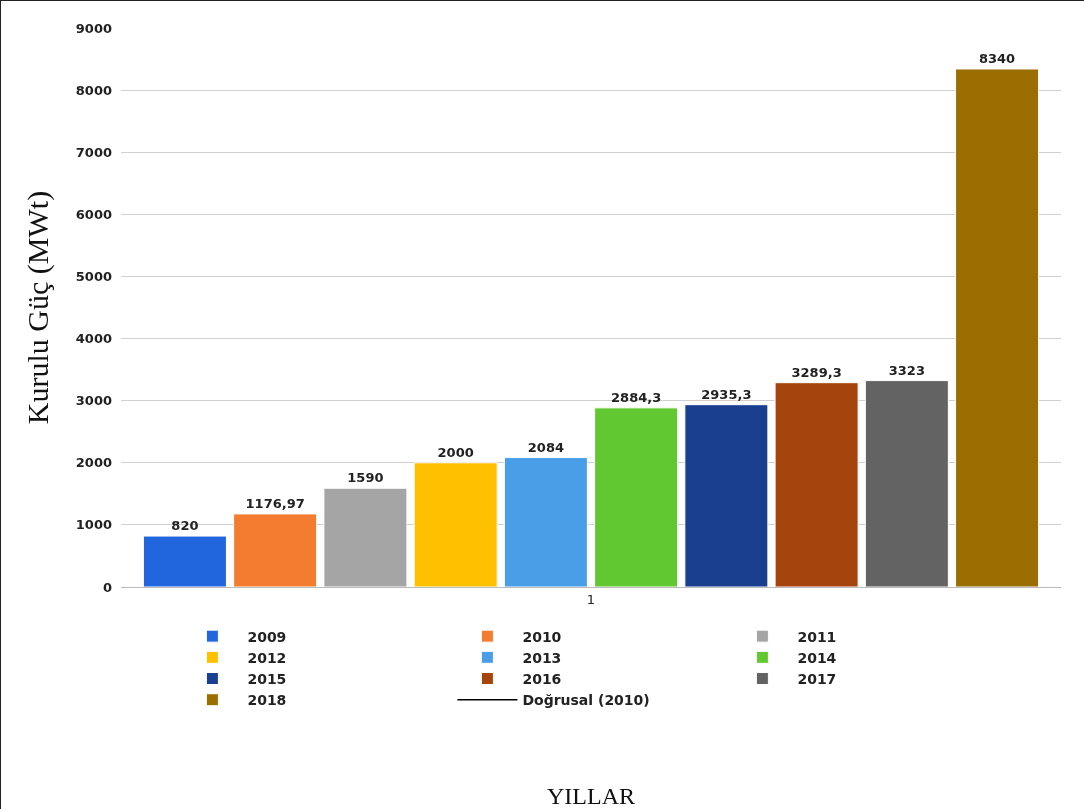 The image size is (1084, 809). I want to click on legend-label: 2009, so click(267, 636).